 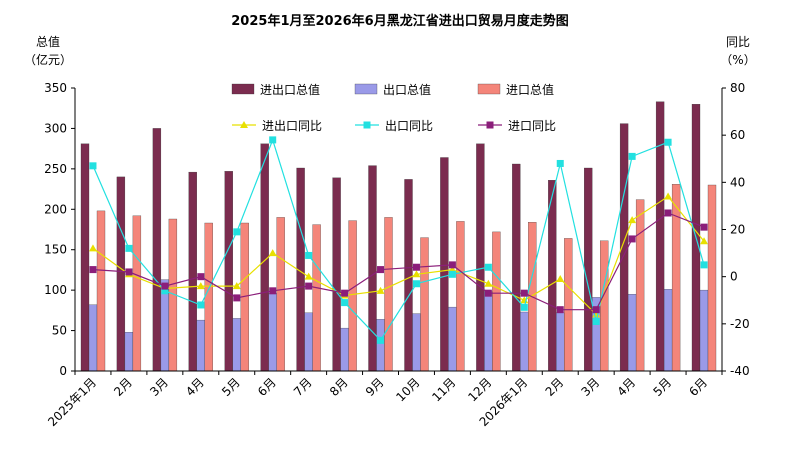 What do you see at coordinates (698, 387) in the screenshot?
I see `x-tick-label-18: 6月` at bounding box center [698, 387].